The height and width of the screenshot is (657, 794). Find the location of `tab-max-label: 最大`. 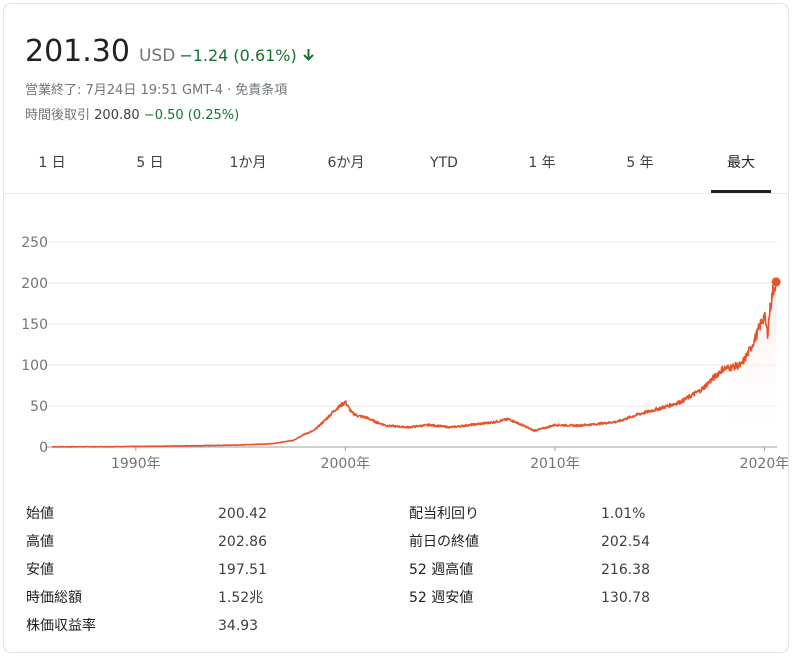

tab-max-label: 最大 is located at coordinates (741, 163).